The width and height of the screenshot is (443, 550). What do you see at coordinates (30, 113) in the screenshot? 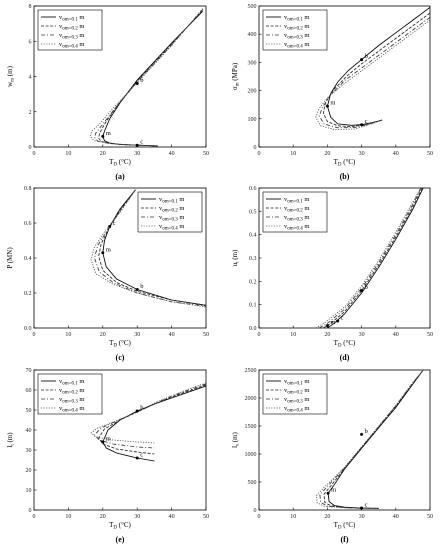
I see `y-tick-label: 2` at bounding box center [30, 113].